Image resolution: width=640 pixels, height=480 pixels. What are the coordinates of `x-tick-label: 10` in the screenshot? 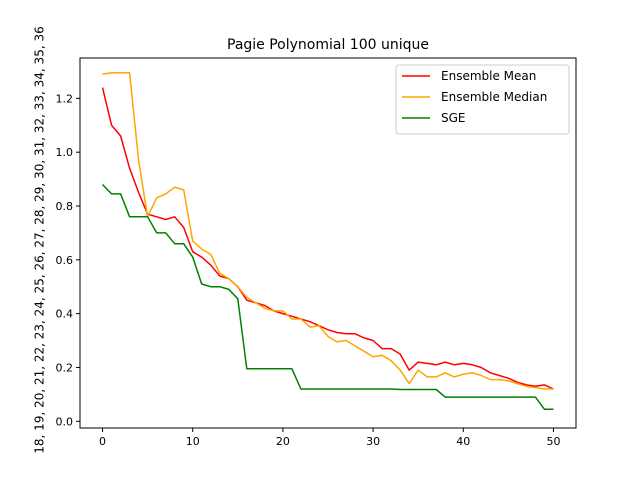 It's located at (193, 441).